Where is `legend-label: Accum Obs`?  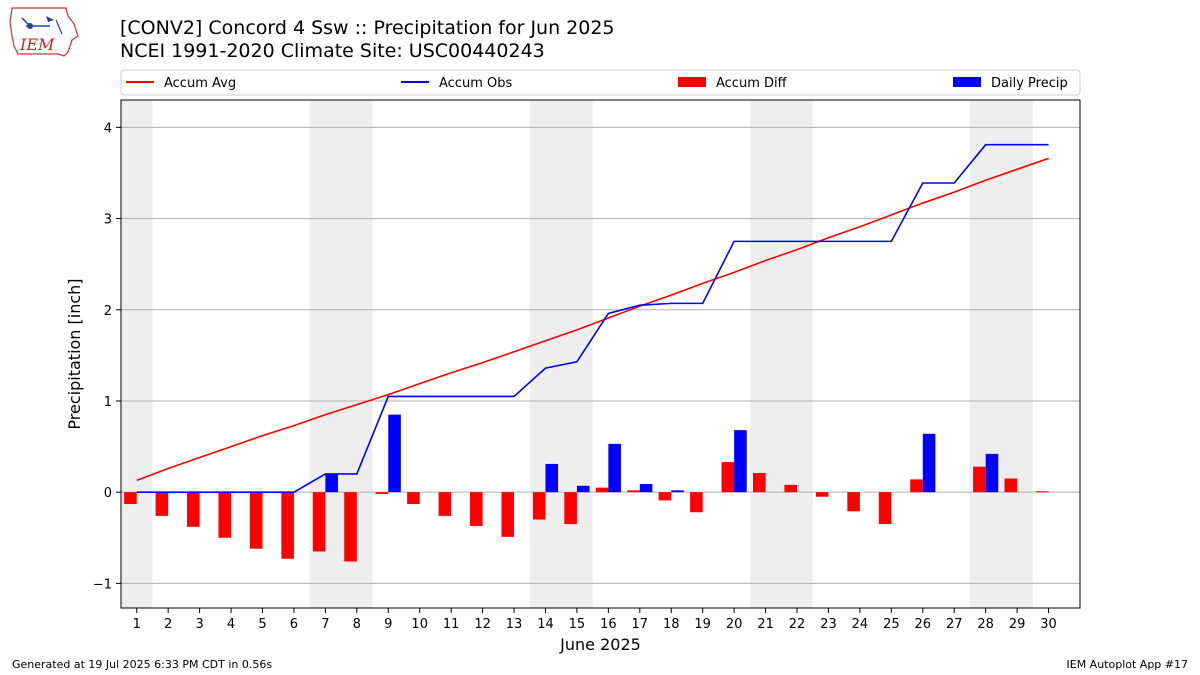 legend-label: Accum Obs is located at coordinates (475, 83).